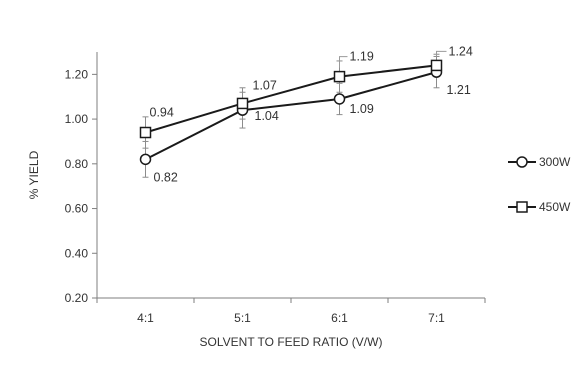  What do you see at coordinates (522, 207) in the screenshot?
I see `legend-marker-450w` at bounding box center [522, 207].